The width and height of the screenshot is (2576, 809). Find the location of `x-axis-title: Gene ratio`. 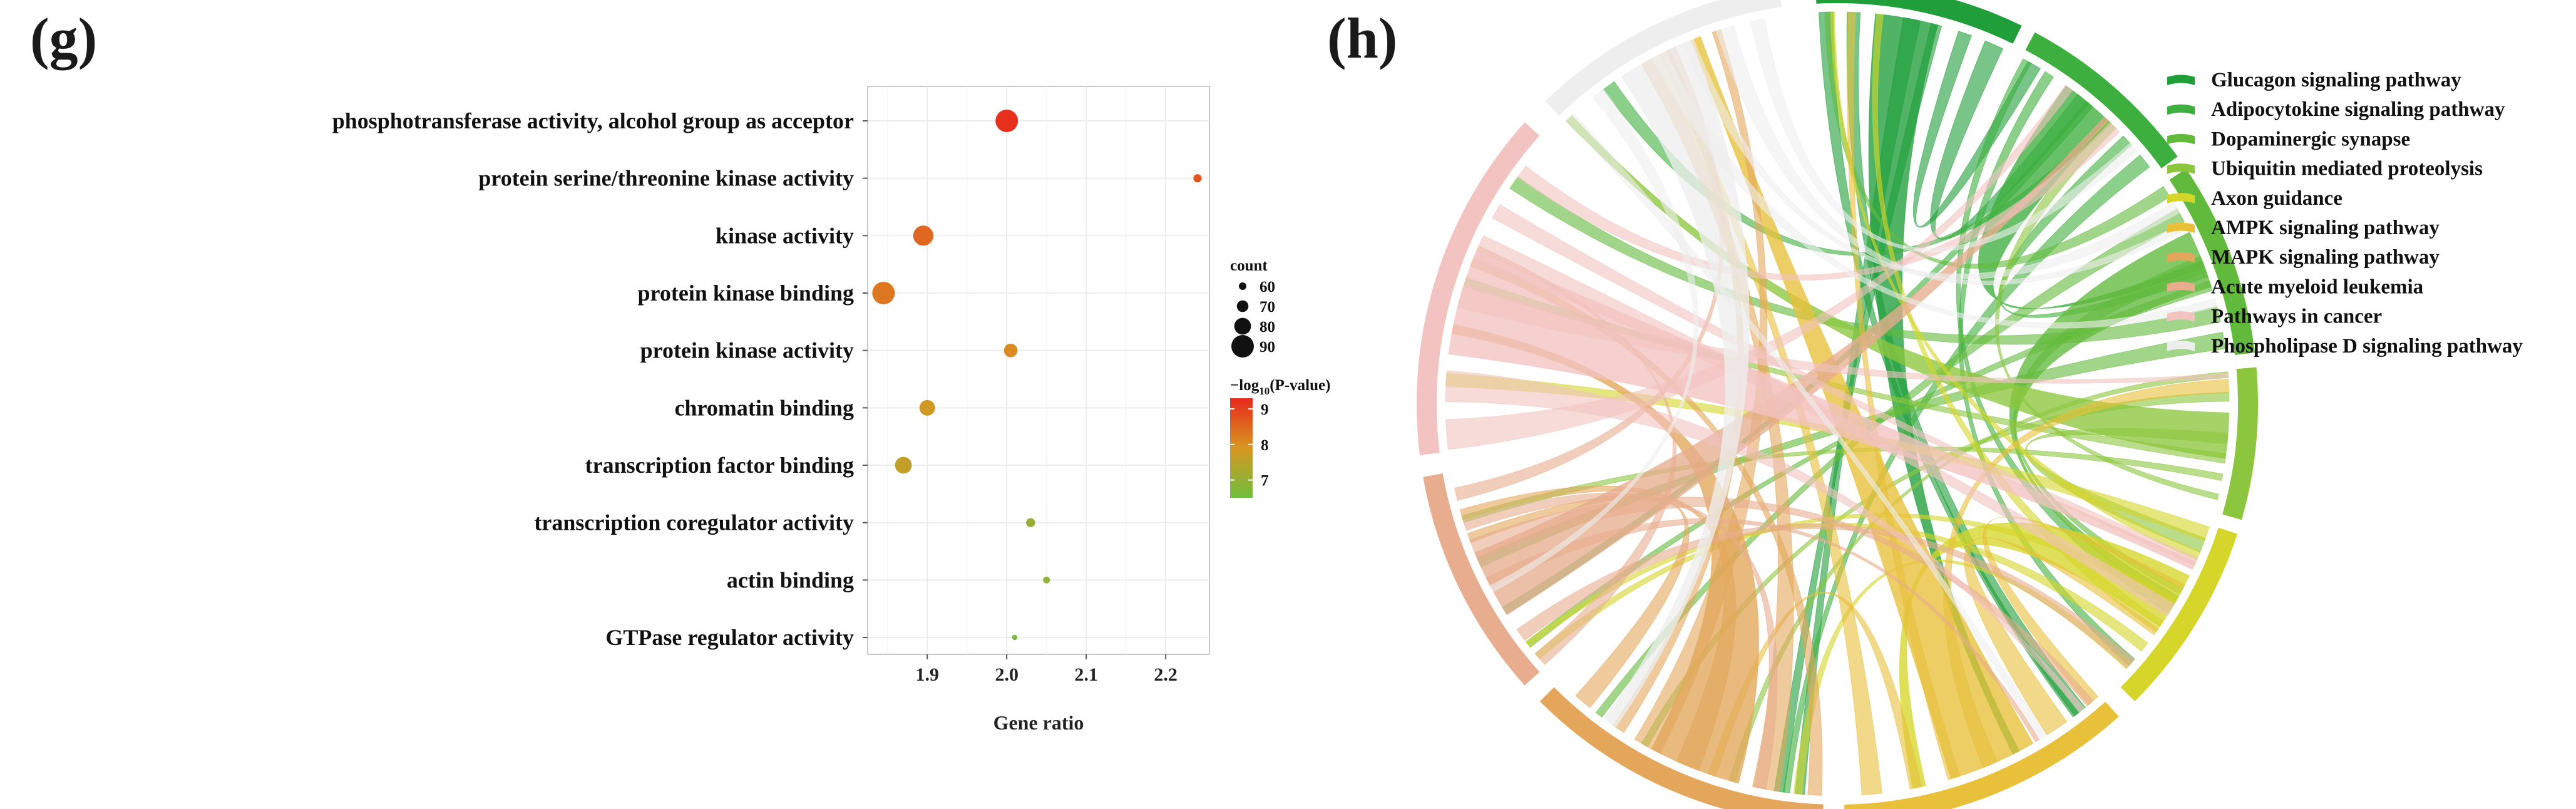

x-axis-title: Gene ratio is located at coordinates (1038, 723).